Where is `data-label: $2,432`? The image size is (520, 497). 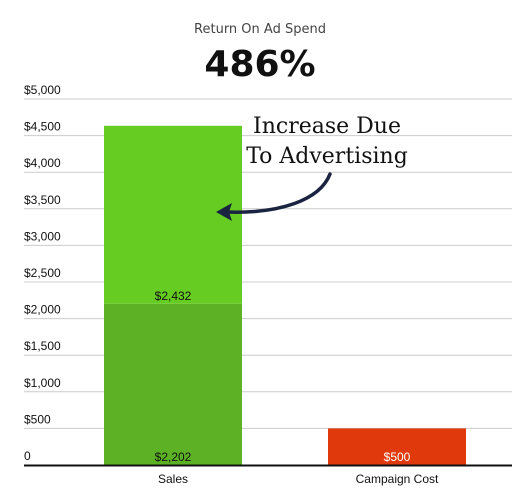
data-label: $2,432 is located at coordinates (173, 296).